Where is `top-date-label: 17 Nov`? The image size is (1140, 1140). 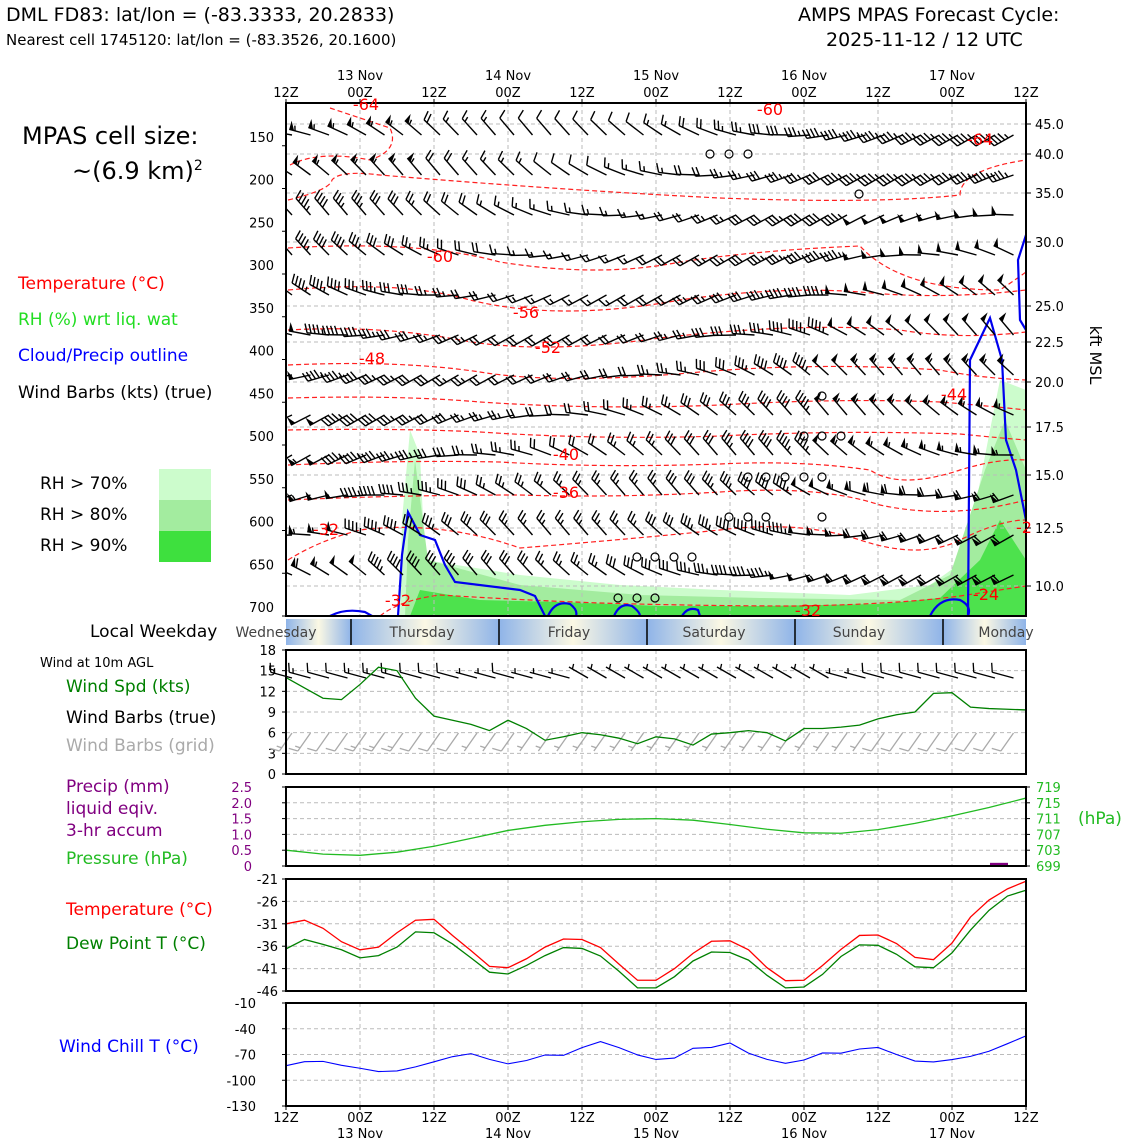
top-date-label: 17 Nov is located at coordinates (952, 76).